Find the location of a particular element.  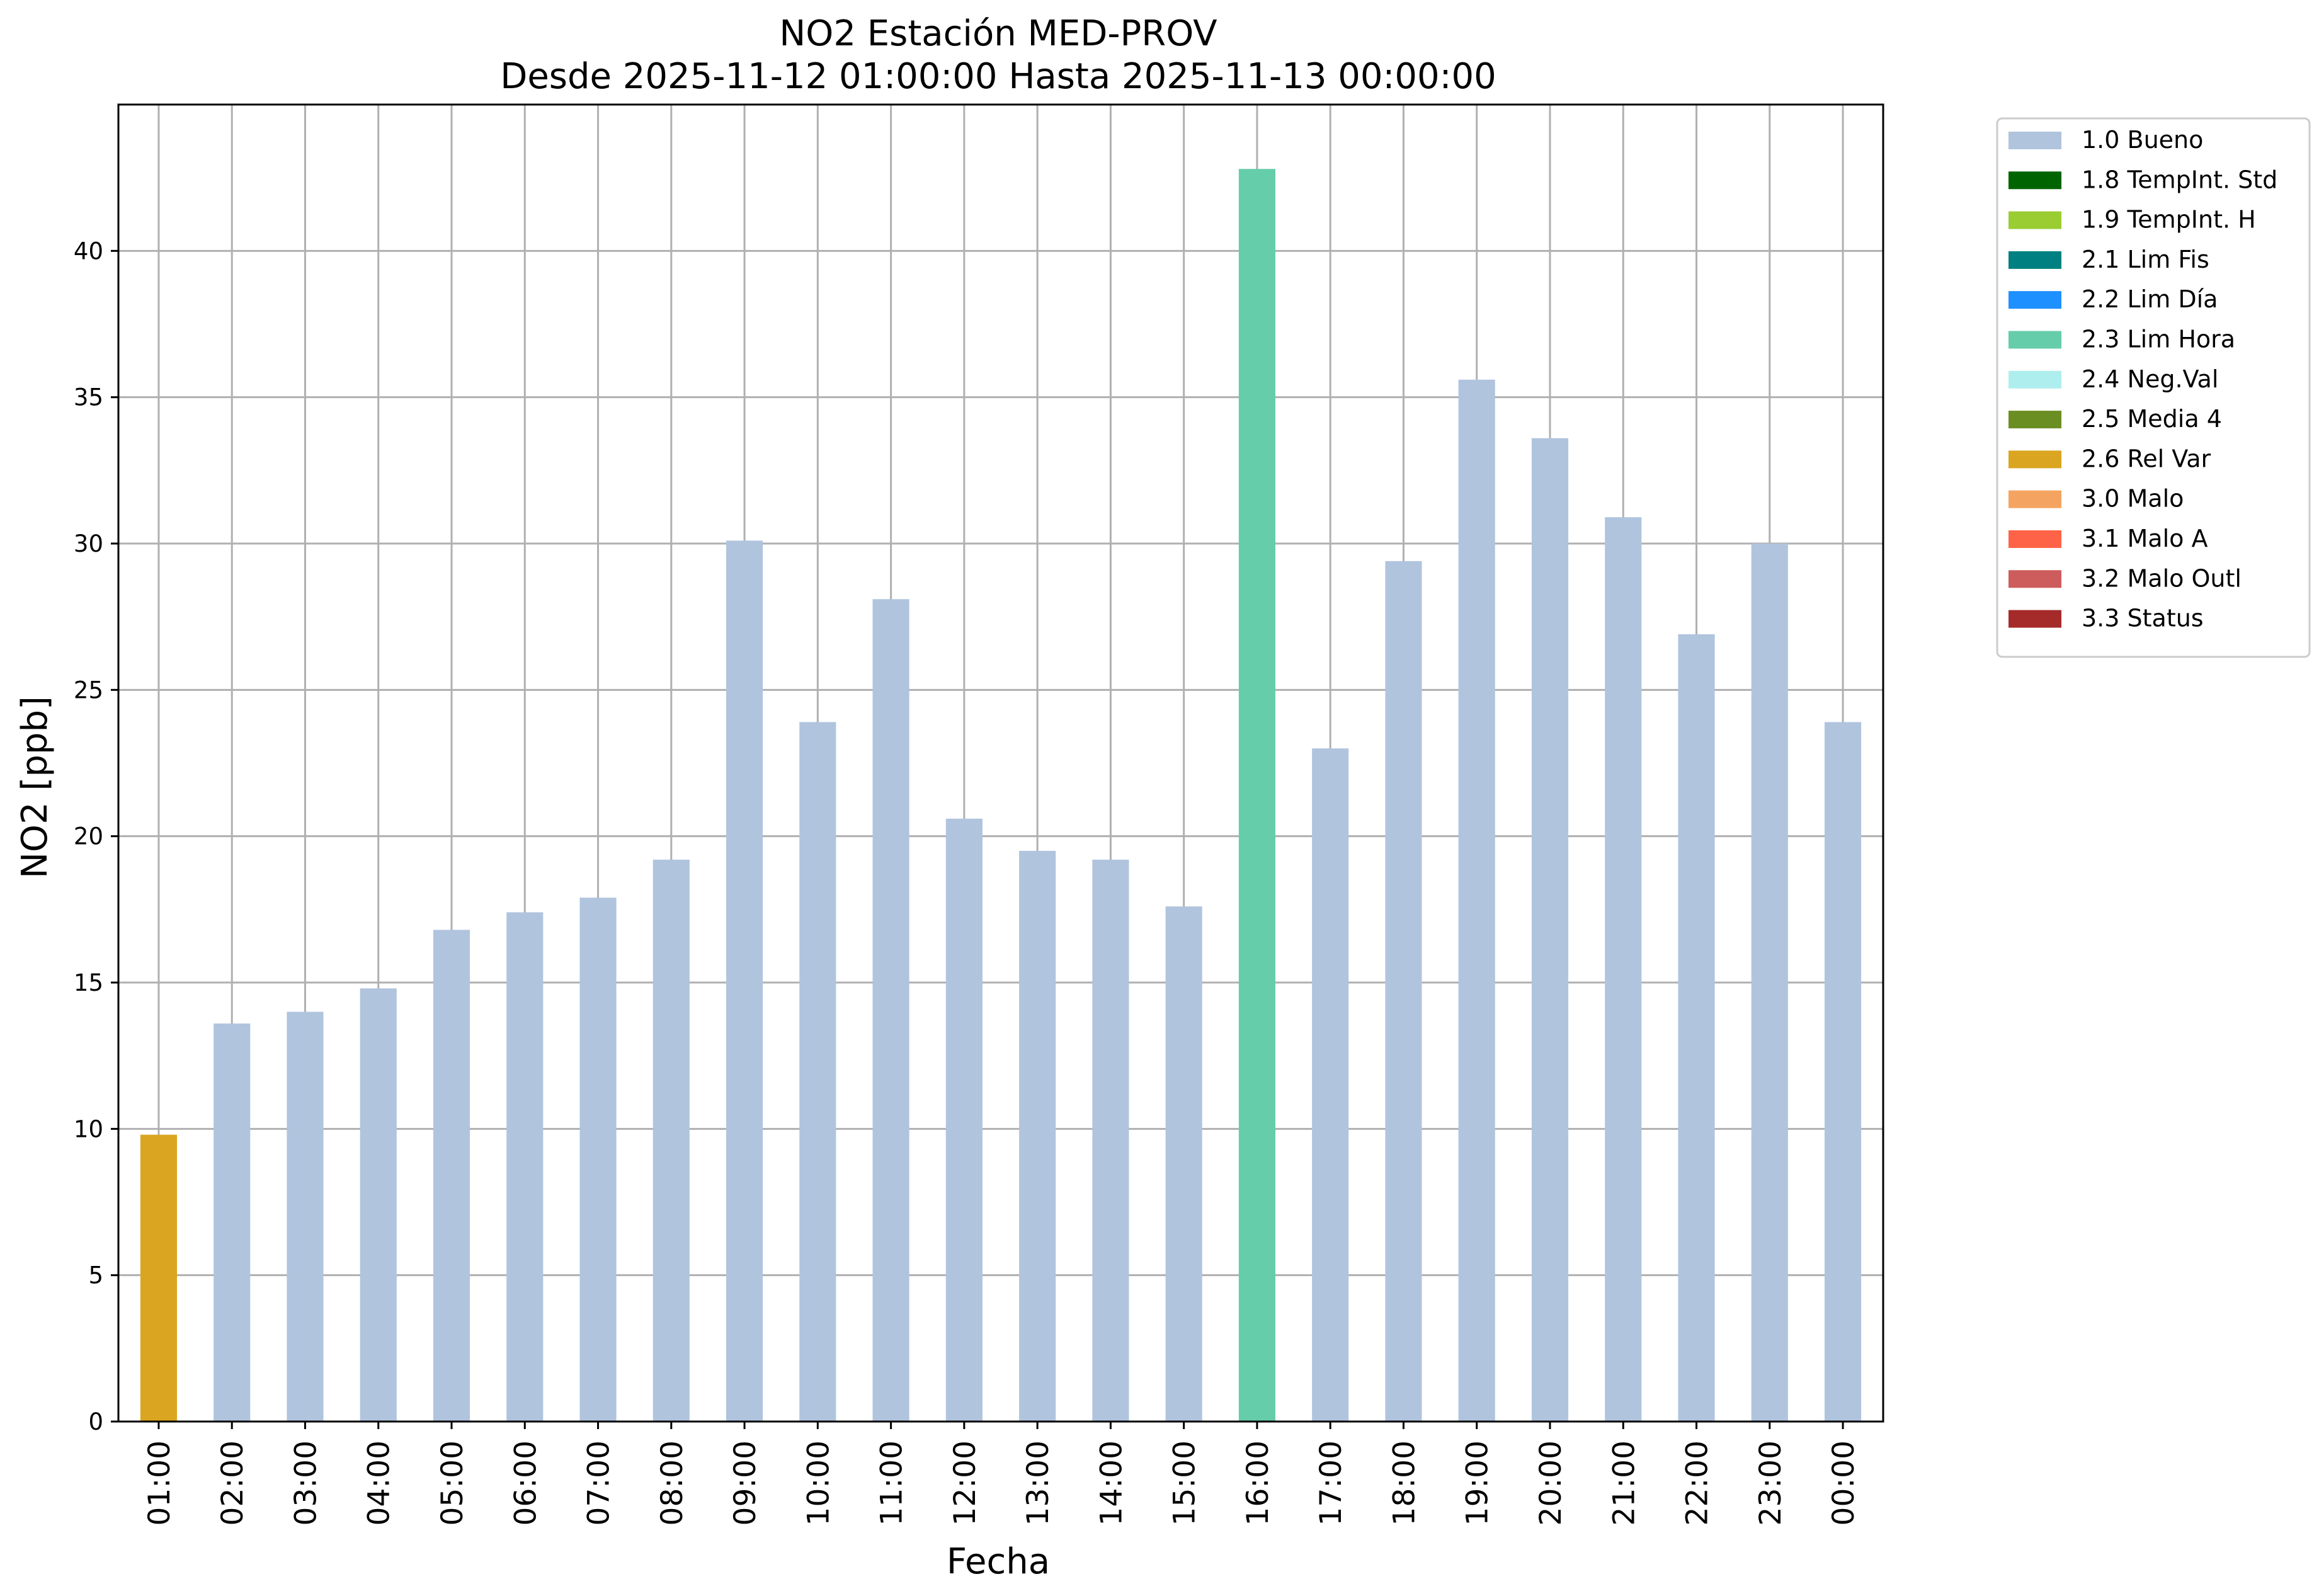

x-tick-label: 08:00 is located at coordinates (672, 1482).